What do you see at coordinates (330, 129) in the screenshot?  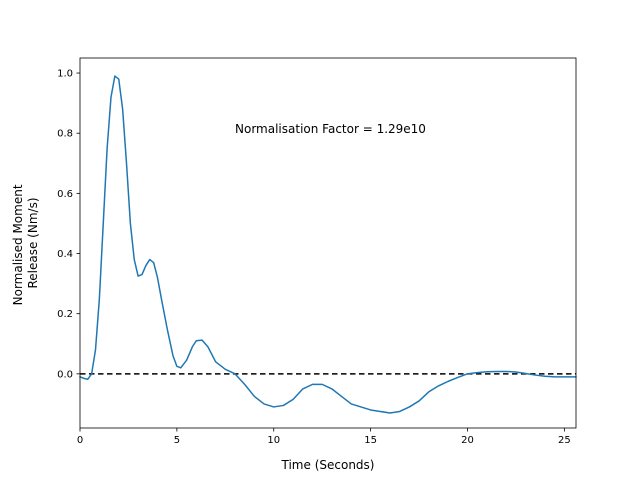 I see `annotation: Normalisation Factor = 1.29e10` at bounding box center [330, 129].